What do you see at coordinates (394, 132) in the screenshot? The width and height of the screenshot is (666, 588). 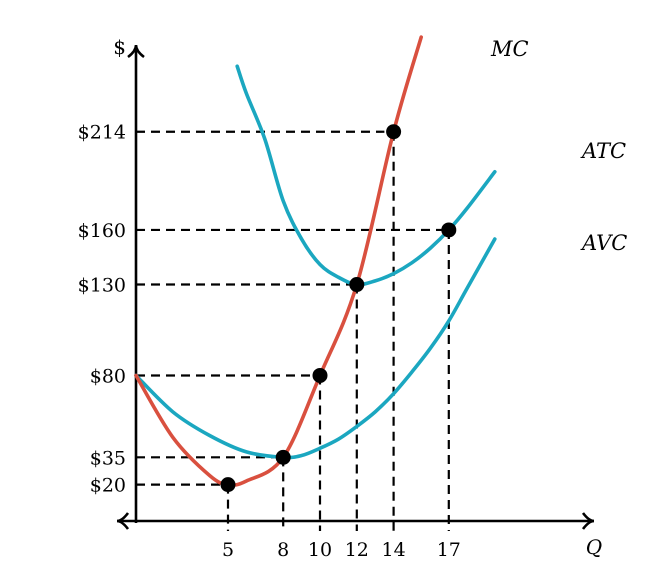 I see `point-q14` at bounding box center [394, 132].